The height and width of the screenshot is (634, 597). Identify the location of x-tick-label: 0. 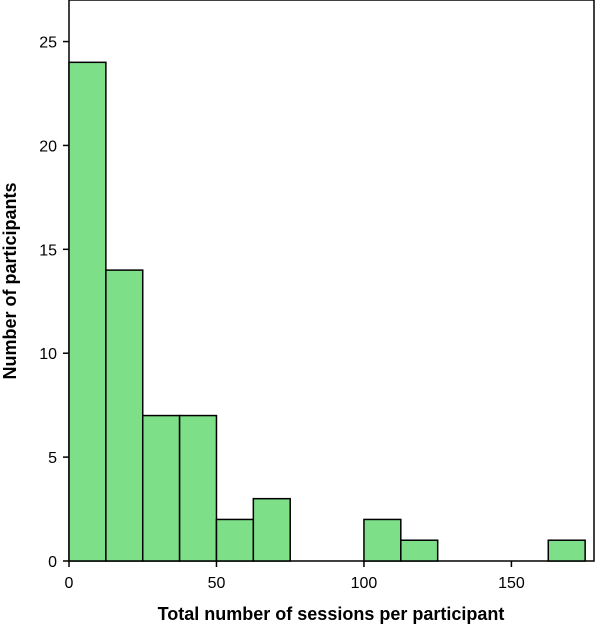
(69, 583).